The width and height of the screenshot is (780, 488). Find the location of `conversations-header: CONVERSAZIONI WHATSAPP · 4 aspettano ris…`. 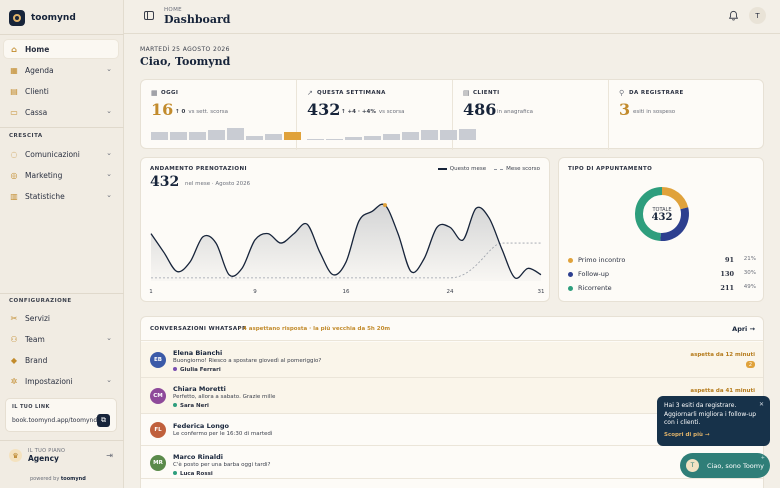

conversations-header: CONVERSAZIONI WHATSAPP · 4 aspettano ris… is located at coordinates (452, 329).